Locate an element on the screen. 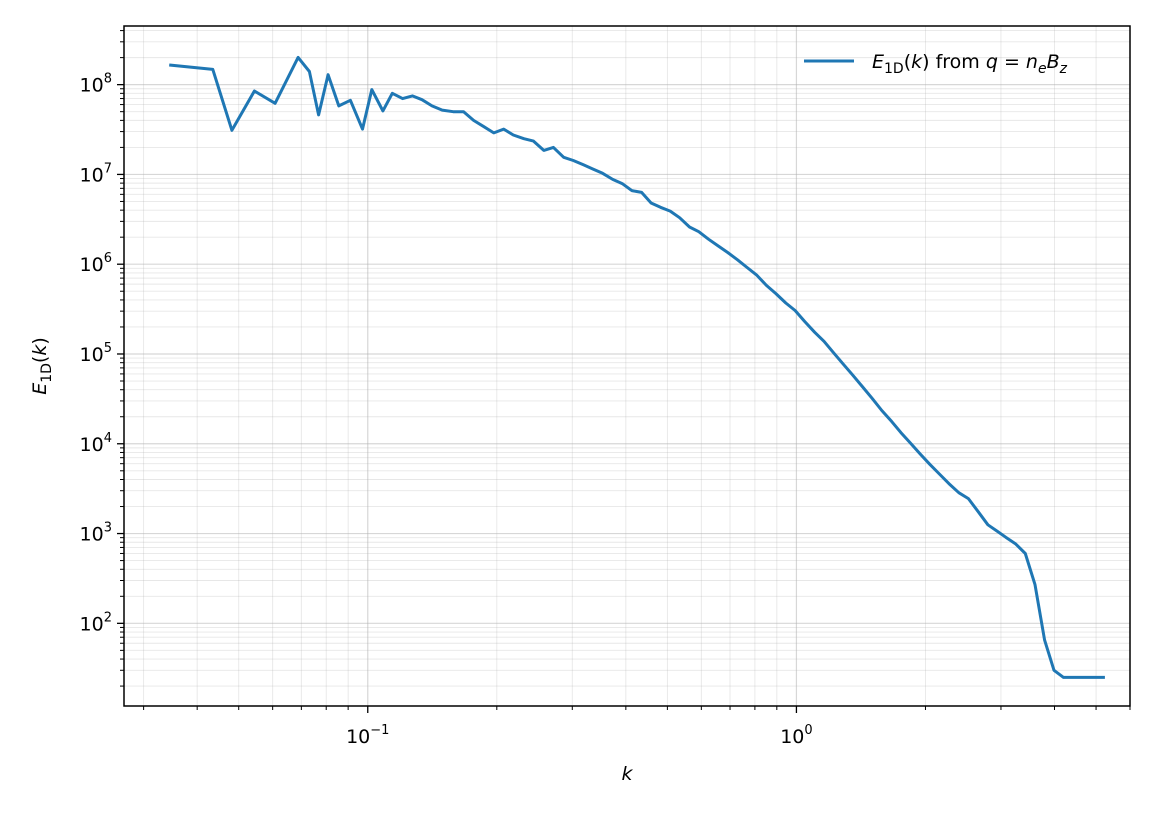 The width and height of the screenshot is (1156, 816). legend-n-sub: e is located at coordinates (1042, 69).